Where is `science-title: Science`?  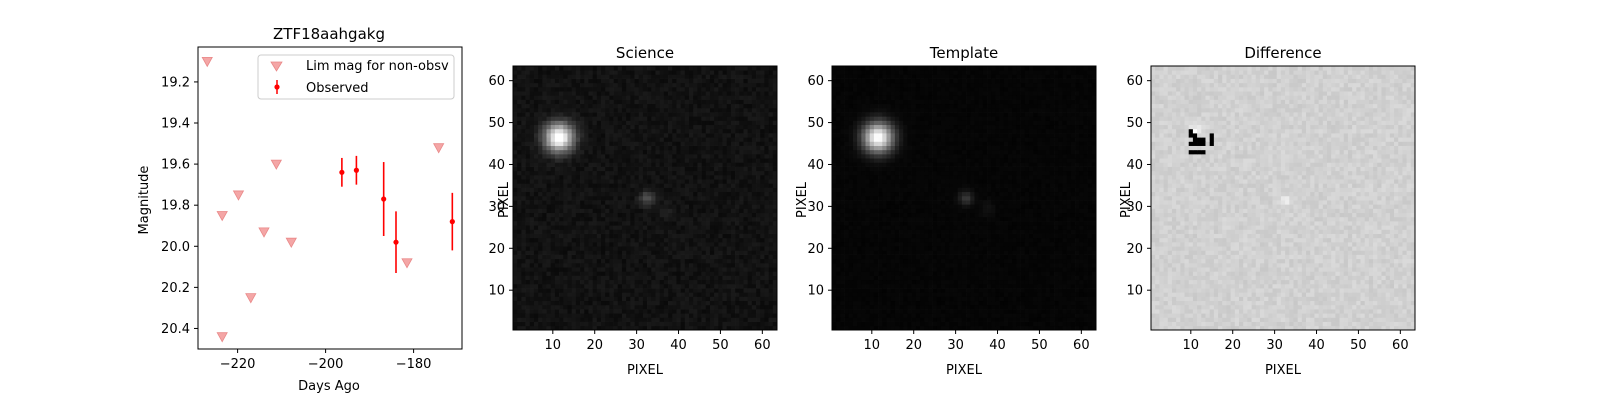 science-title: Science is located at coordinates (645, 53).